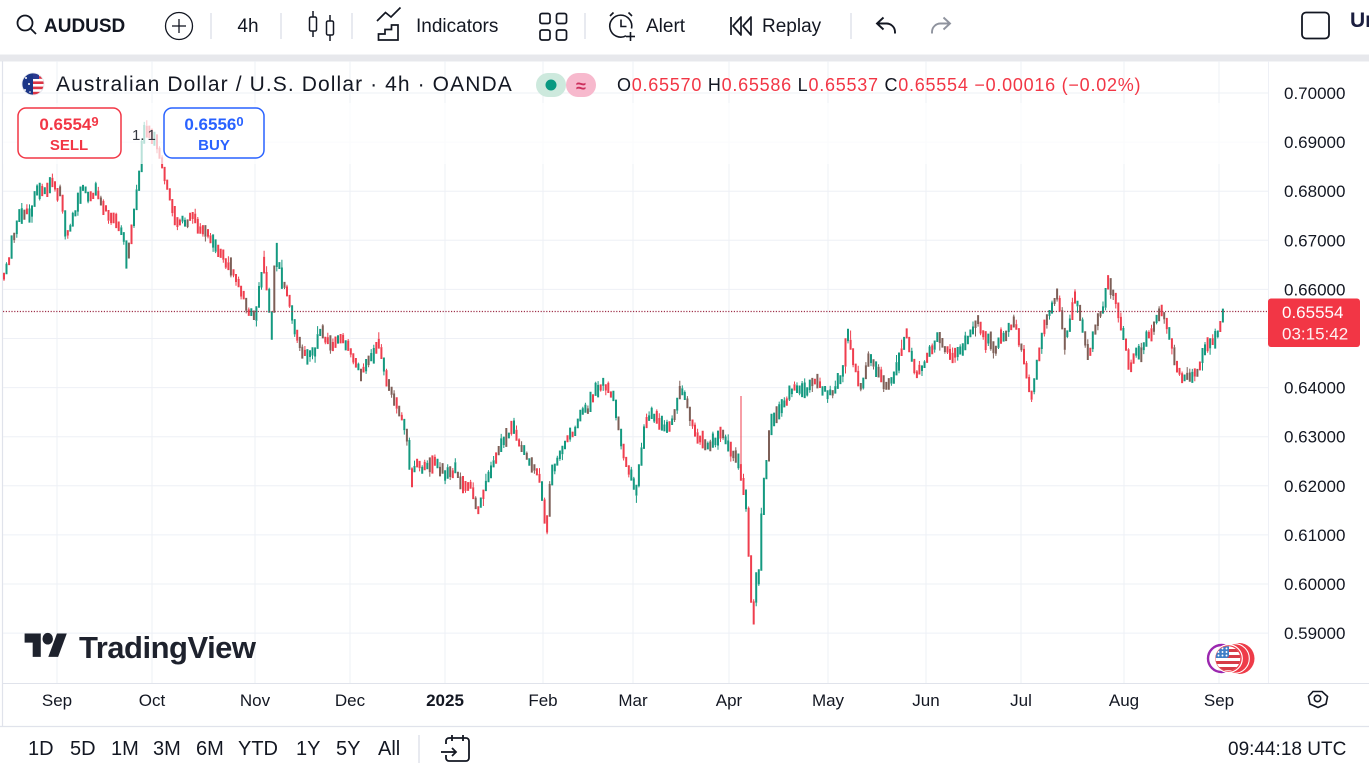 Image resolution: width=1369 pixels, height=771 pixels. I want to click on svg-text: Jun, so click(925, 700).